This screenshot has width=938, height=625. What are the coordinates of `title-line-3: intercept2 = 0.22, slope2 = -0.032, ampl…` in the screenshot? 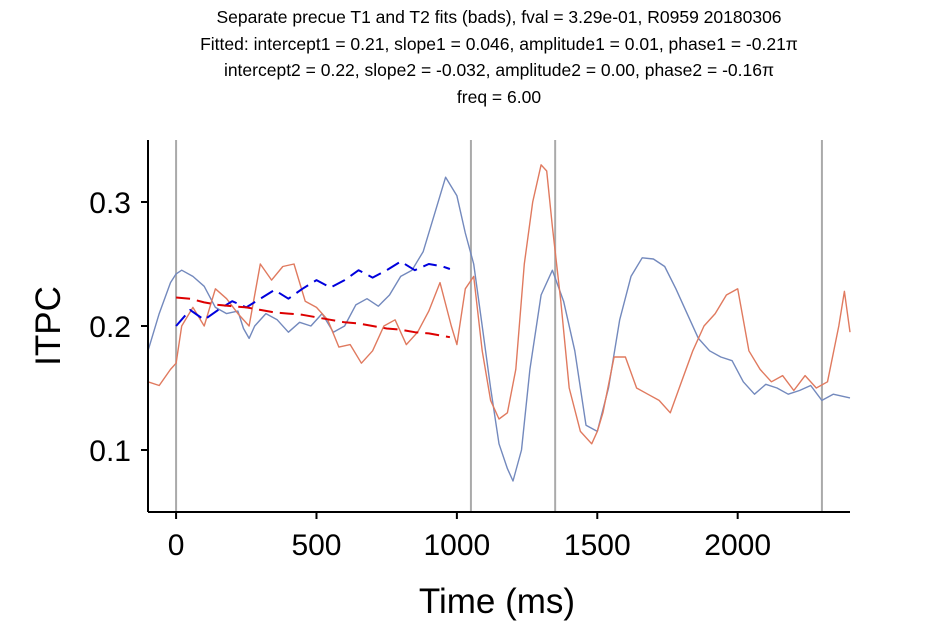 It's located at (499, 70).